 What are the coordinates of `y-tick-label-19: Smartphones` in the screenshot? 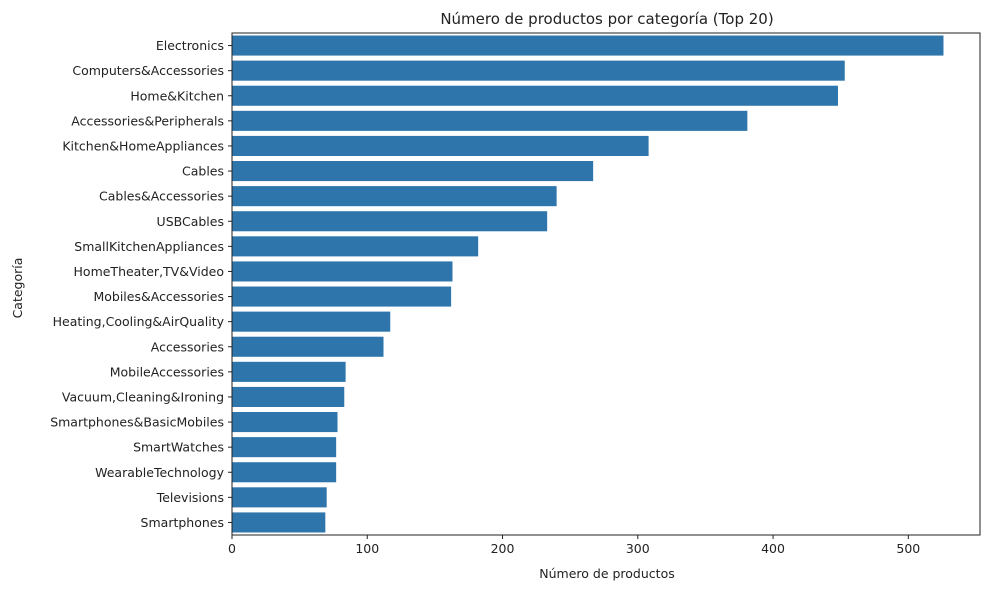 It's located at (182, 522).